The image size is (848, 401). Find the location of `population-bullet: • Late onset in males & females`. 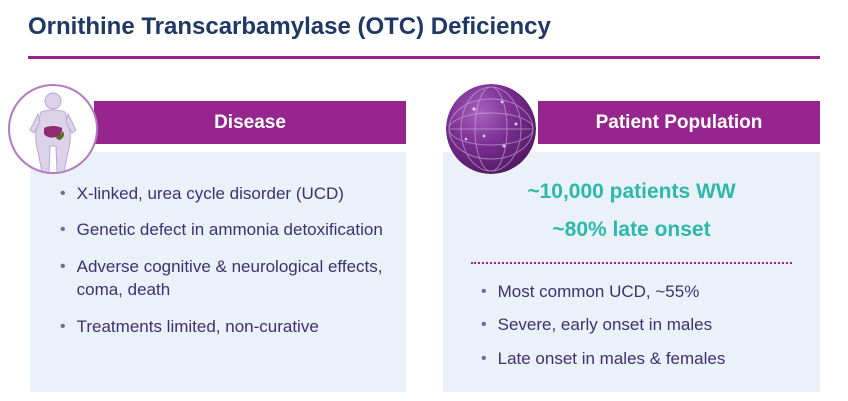

population-bullet: • Late onset in males & females is located at coordinates (642, 358).